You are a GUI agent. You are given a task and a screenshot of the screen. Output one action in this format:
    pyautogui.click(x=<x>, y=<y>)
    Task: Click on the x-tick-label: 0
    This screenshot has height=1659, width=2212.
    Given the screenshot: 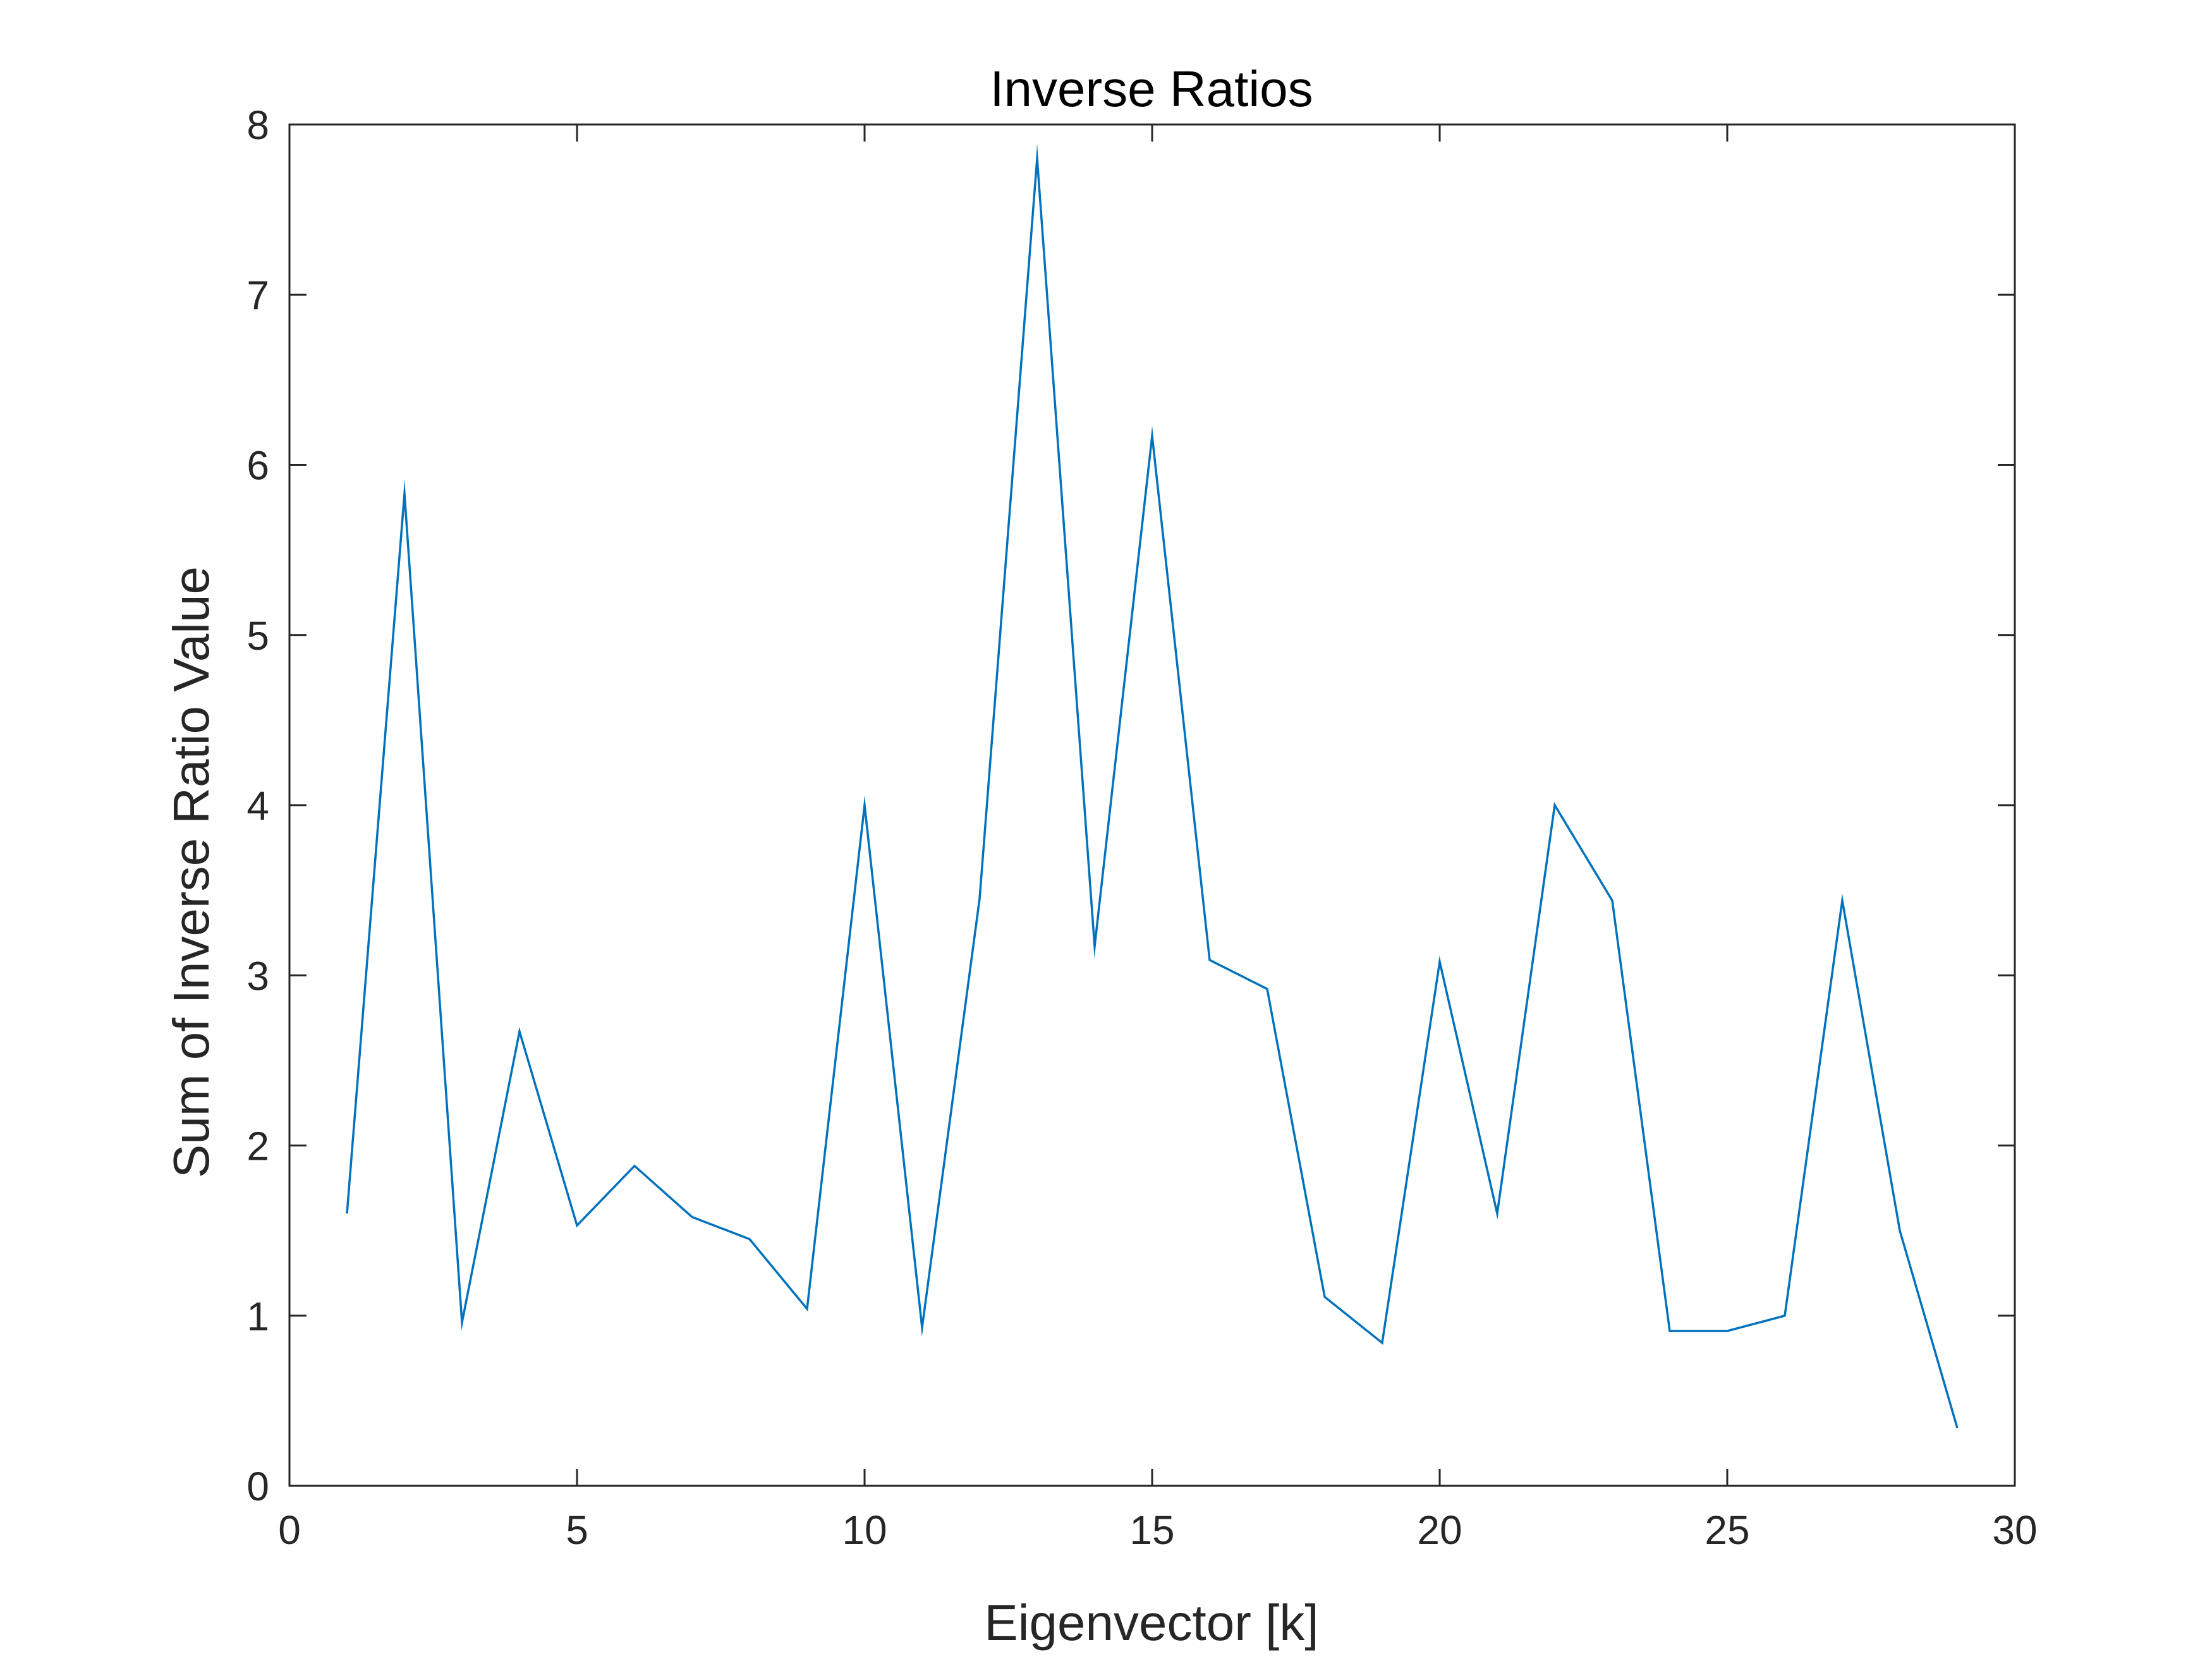 What is the action you would take?
    pyautogui.click(x=289, y=1530)
    